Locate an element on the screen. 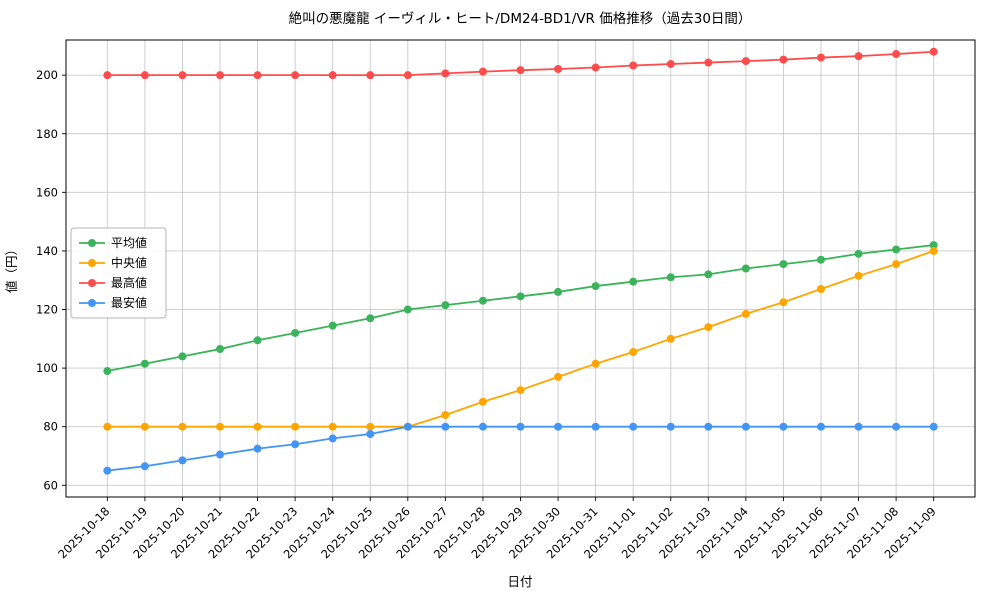  legend-box is located at coordinates (118, 273).